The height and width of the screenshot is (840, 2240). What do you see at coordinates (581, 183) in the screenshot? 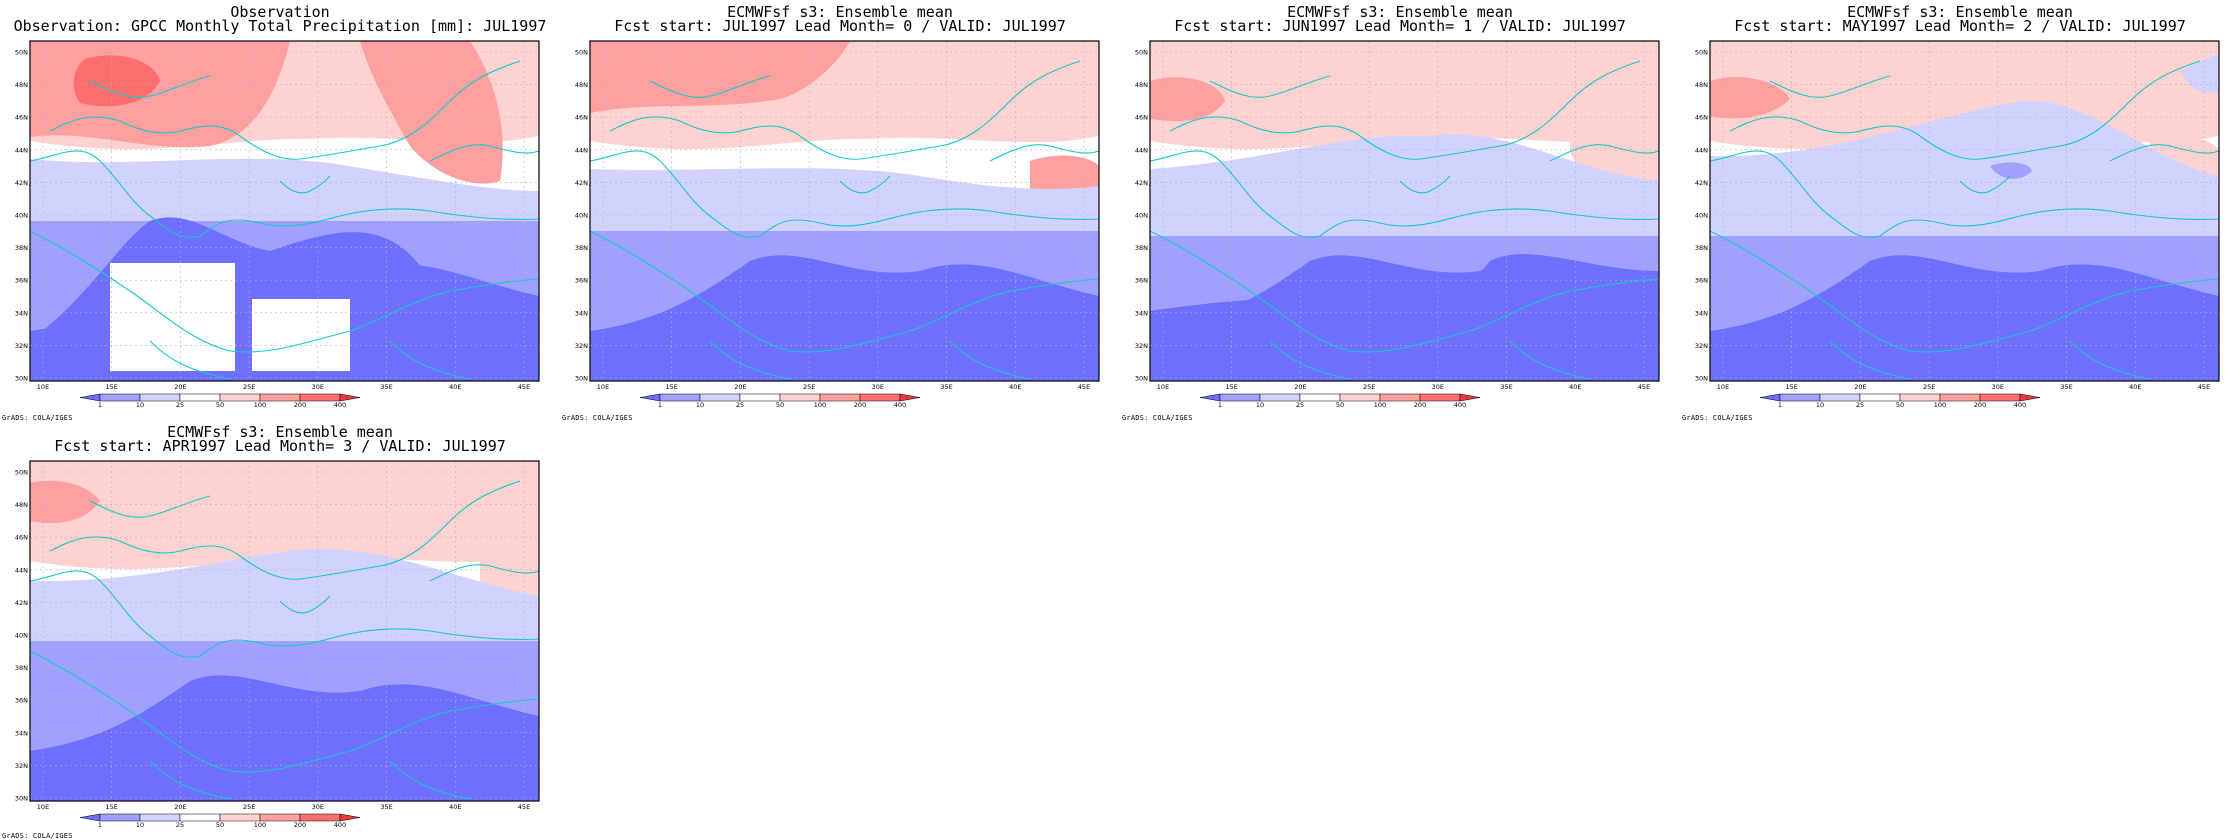
I see `lat-tick-label: 42N` at bounding box center [581, 183].